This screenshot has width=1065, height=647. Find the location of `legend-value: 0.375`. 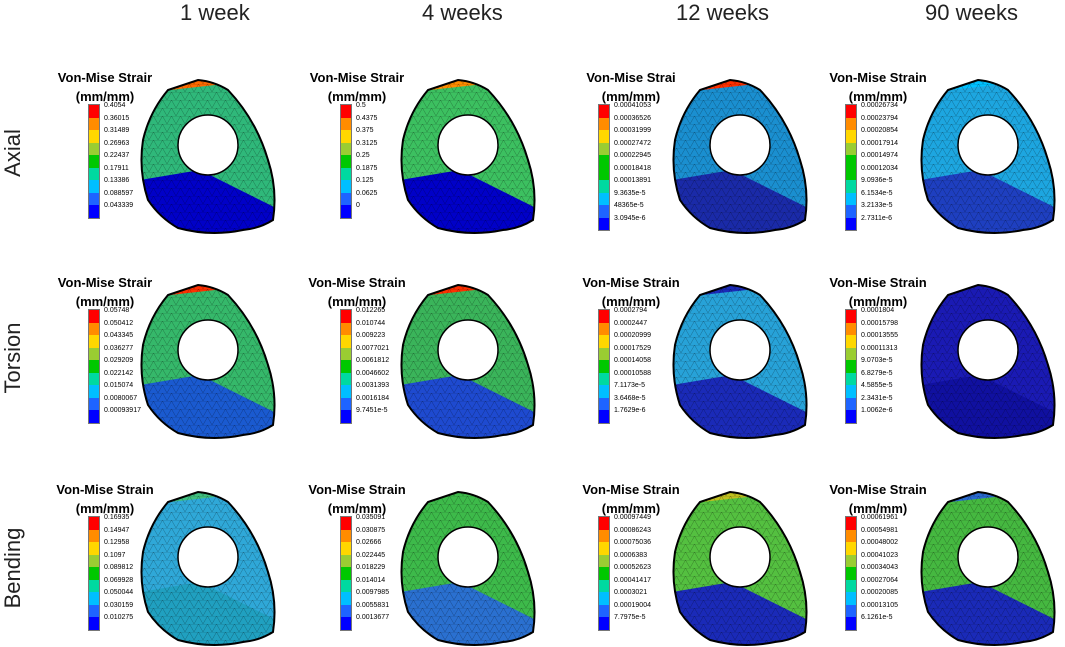

legend-value: 0.375 is located at coordinates (365, 130).